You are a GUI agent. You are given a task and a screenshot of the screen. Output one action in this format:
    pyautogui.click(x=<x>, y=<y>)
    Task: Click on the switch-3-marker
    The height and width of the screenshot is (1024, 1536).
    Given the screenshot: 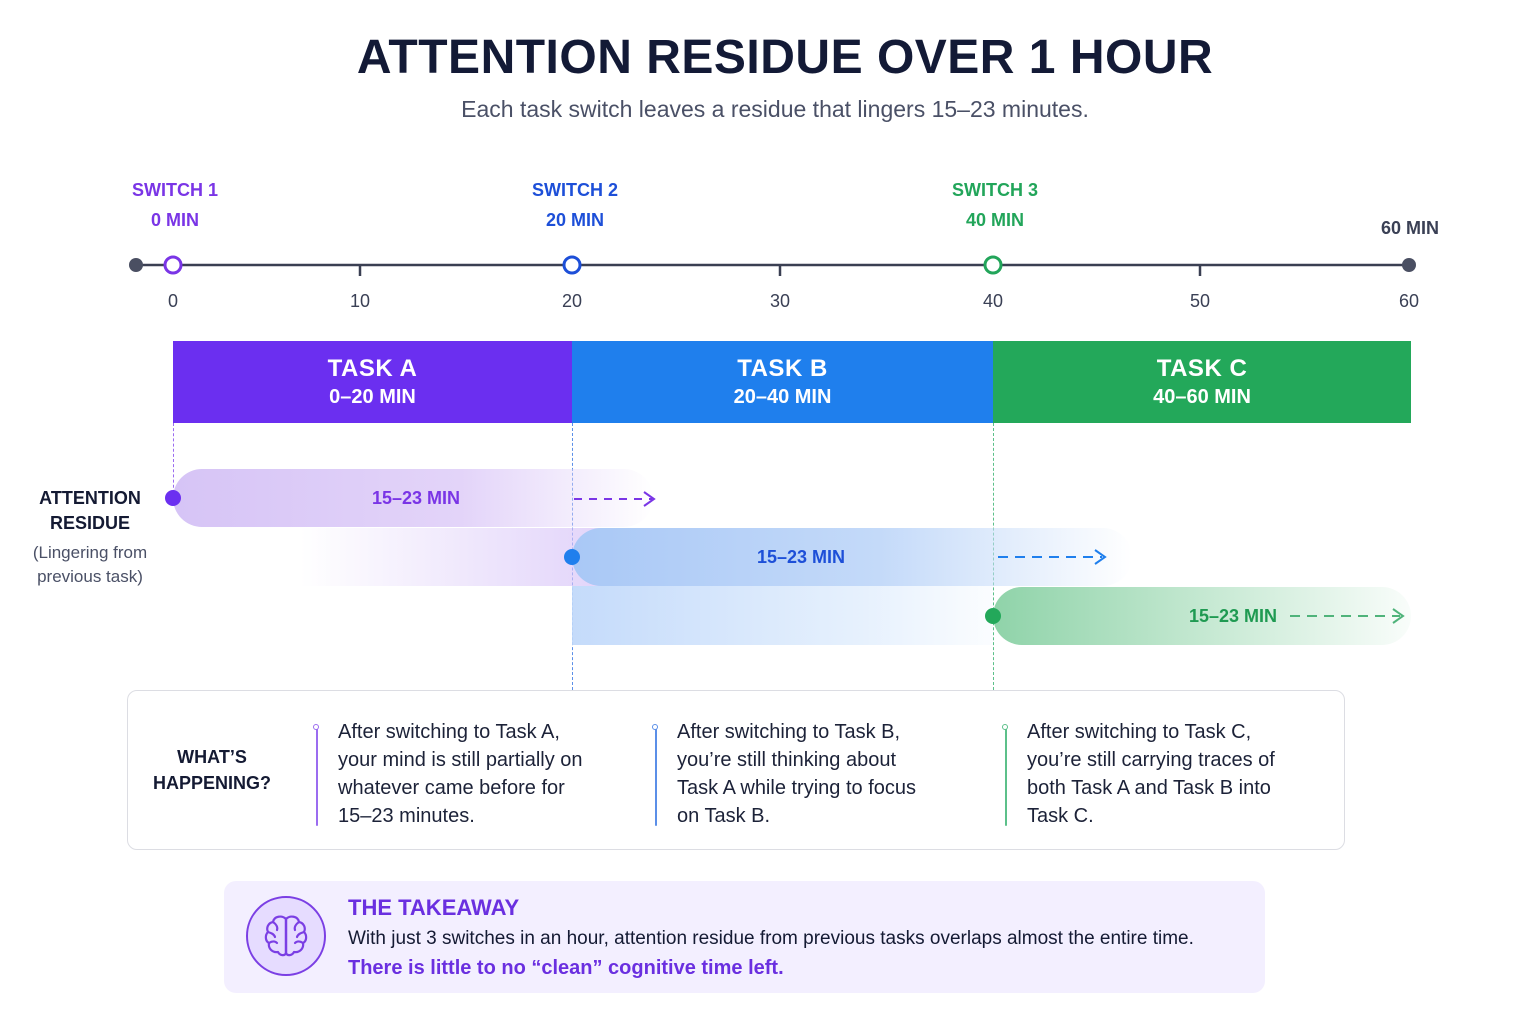 What is the action you would take?
    pyautogui.click(x=993, y=265)
    